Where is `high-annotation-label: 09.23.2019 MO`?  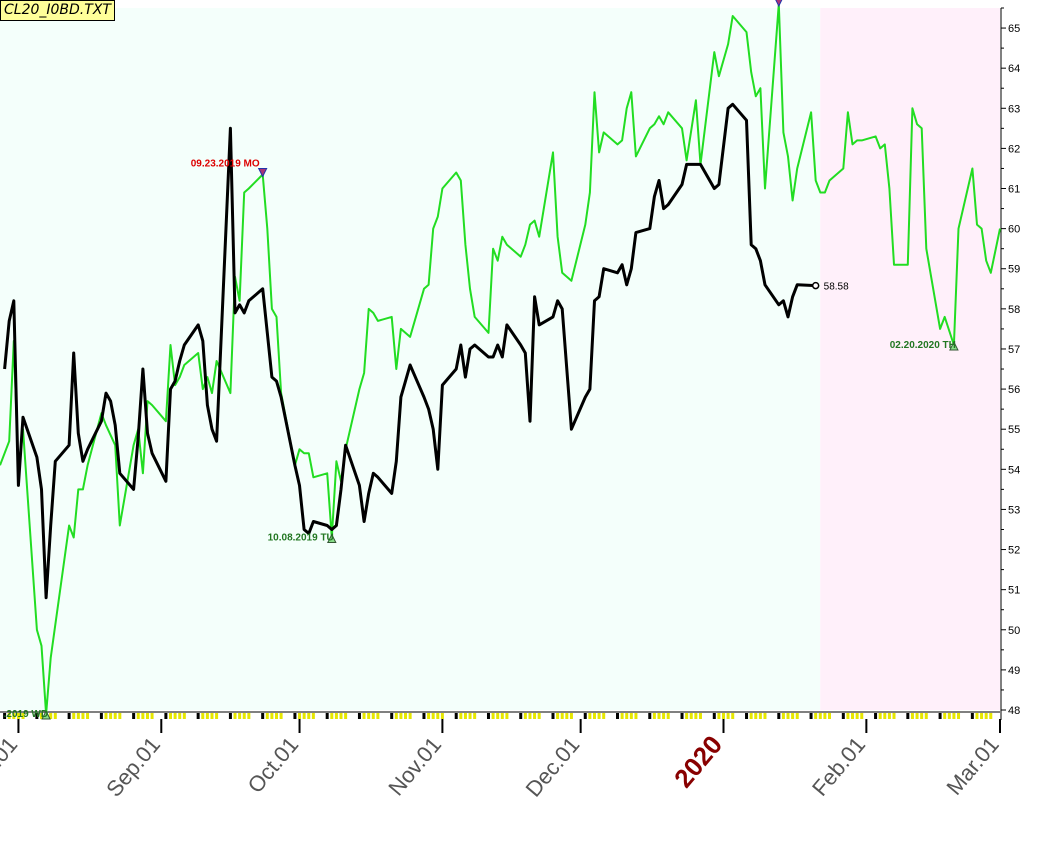
high-annotation-label: 09.23.2019 MO is located at coordinates (225, 163).